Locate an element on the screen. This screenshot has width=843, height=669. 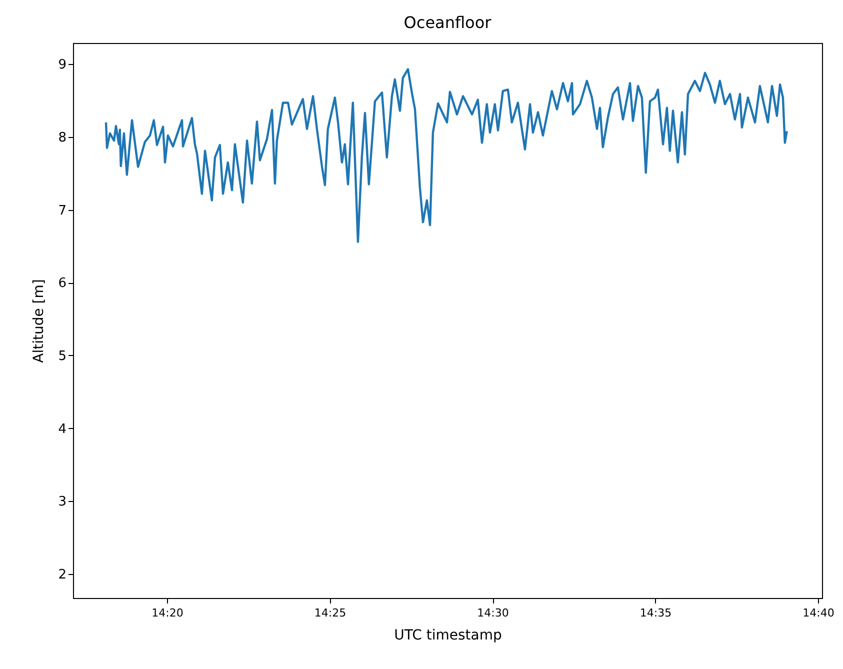
y-tick-label: 7 is located at coordinates (62, 210).